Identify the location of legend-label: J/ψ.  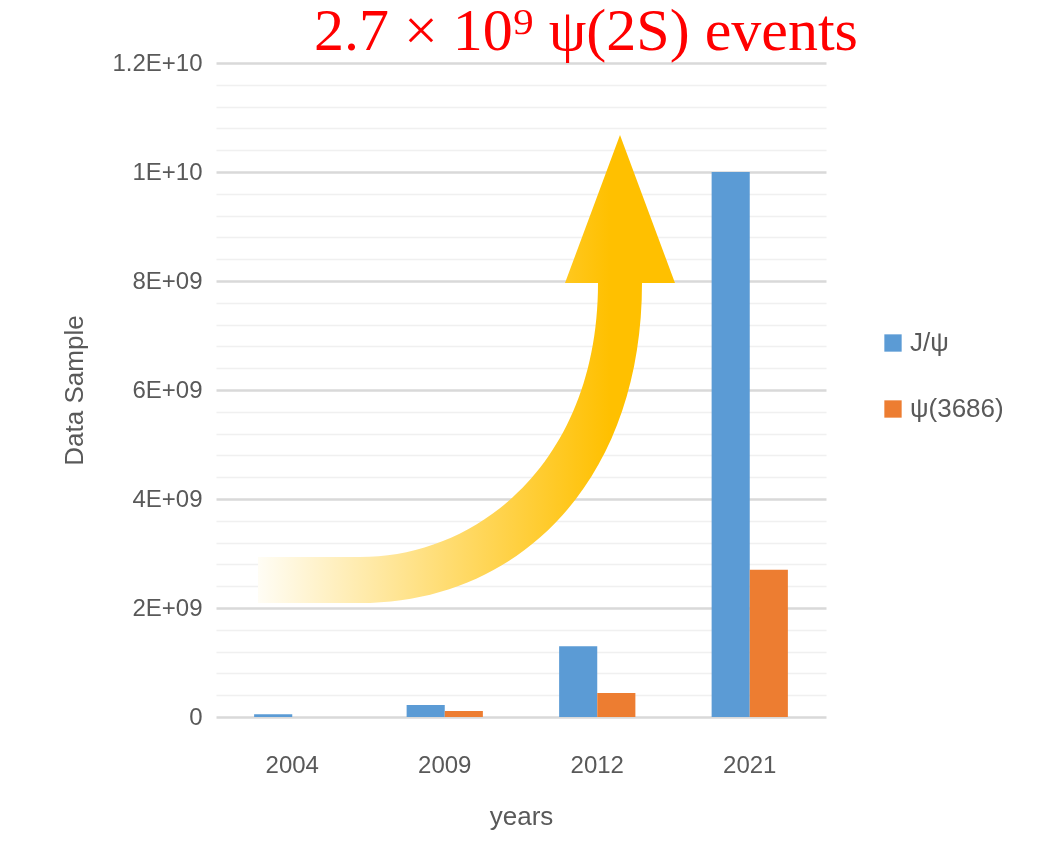
(929, 342).